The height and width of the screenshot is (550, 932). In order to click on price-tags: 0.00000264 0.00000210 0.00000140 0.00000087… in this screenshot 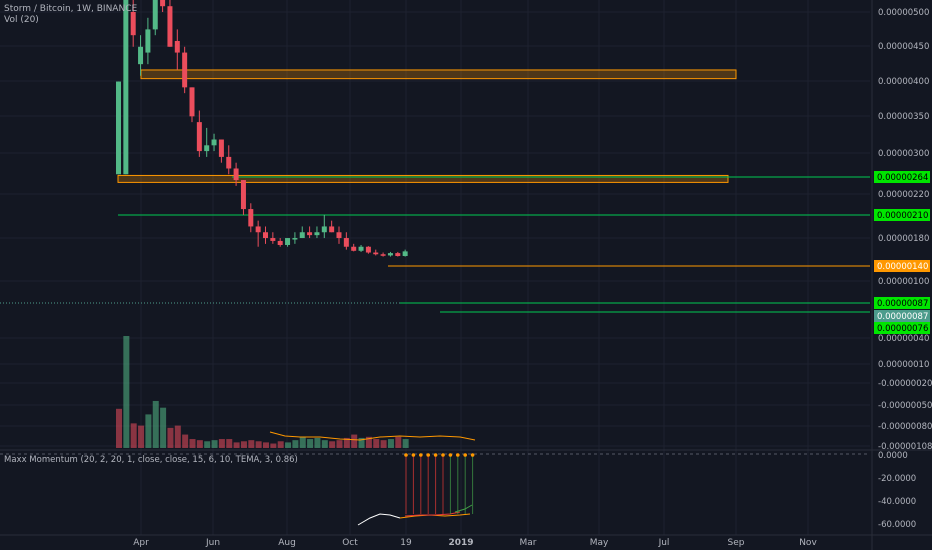, I will do `click(902, 252)`.